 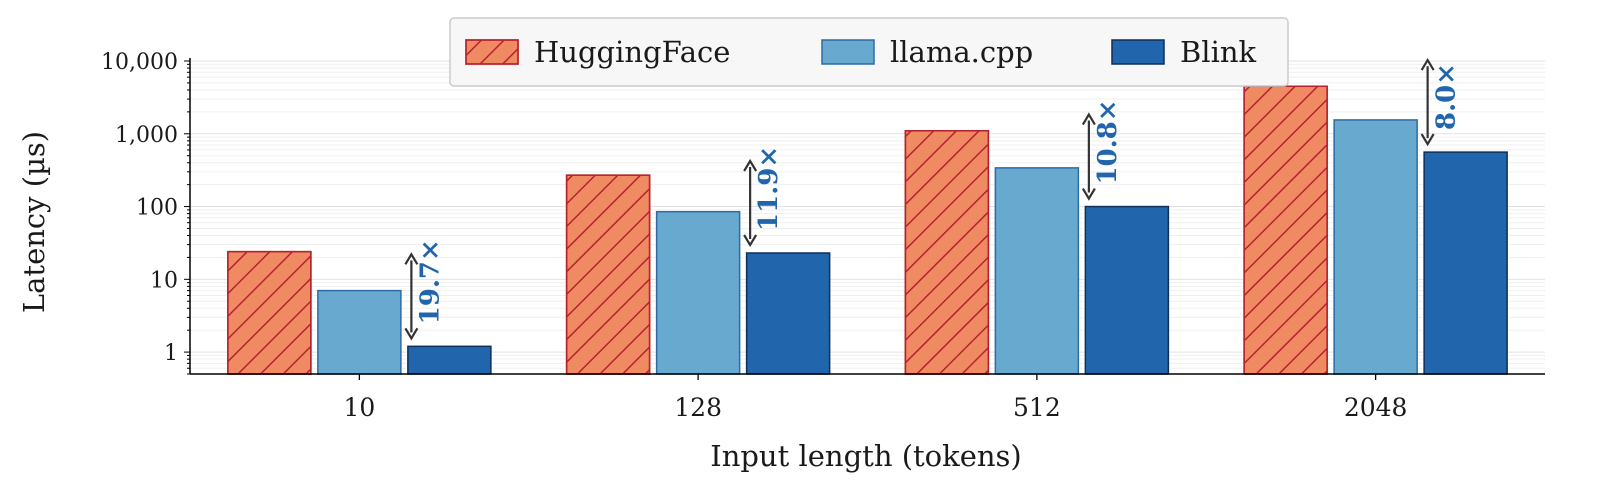 What do you see at coordinates (1218, 52) in the screenshot?
I see `legend-label: Blink` at bounding box center [1218, 52].